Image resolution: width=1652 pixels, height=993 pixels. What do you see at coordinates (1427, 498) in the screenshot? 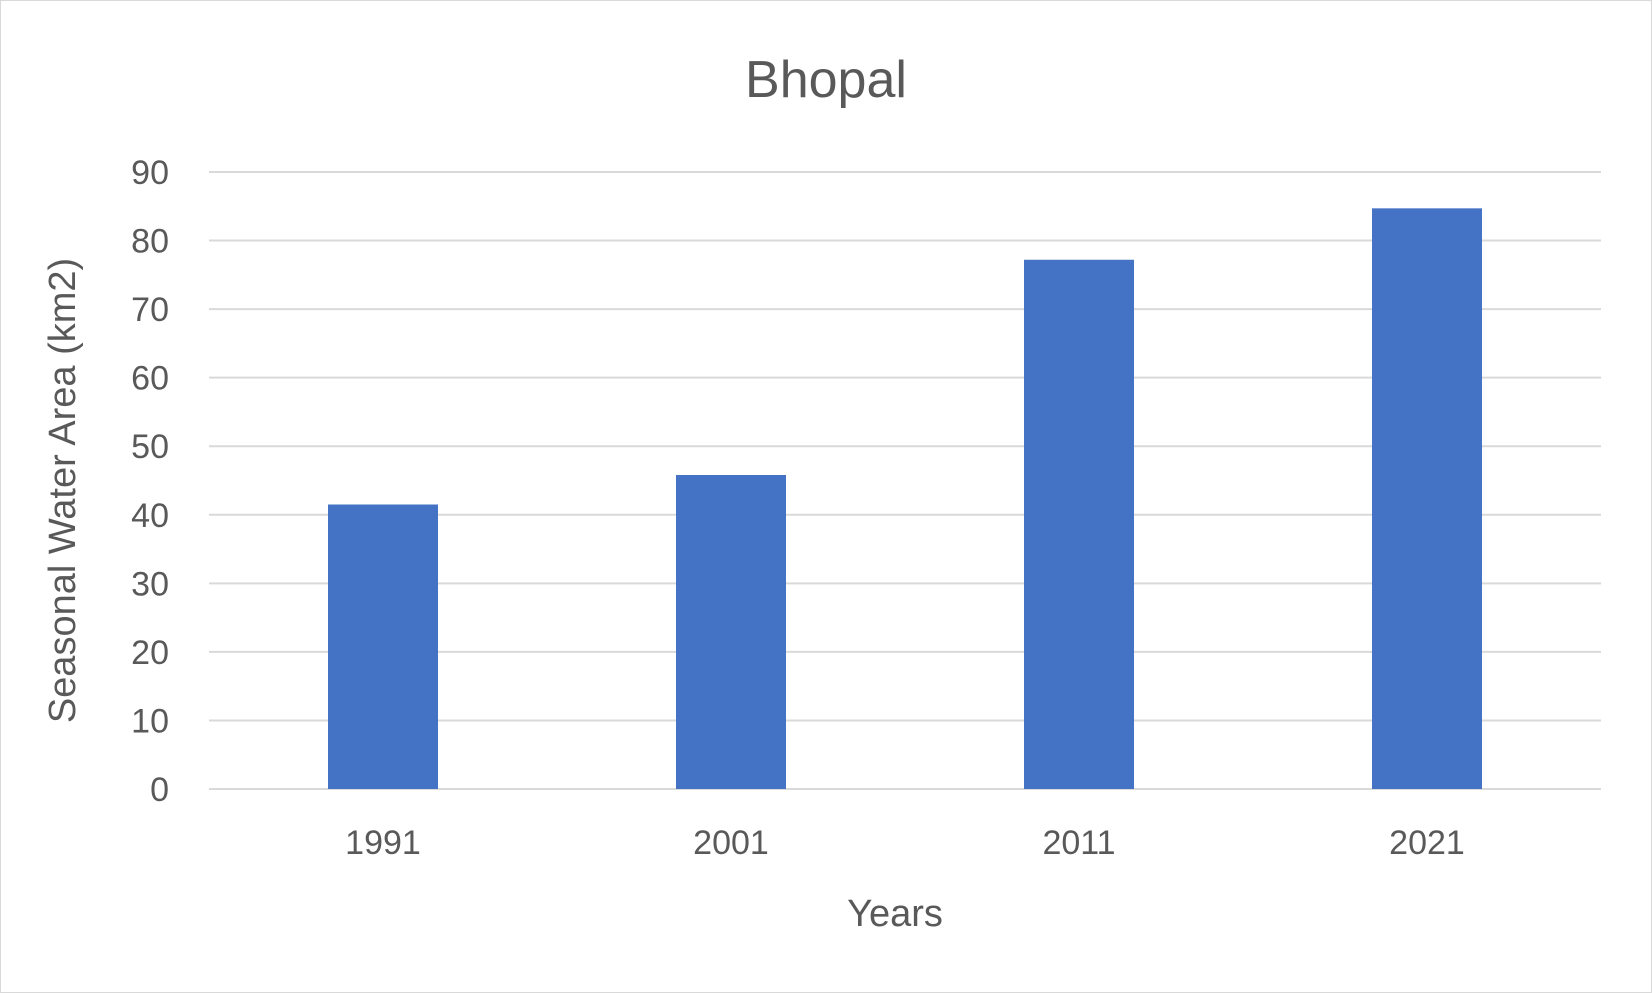
I see `bar-2021` at bounding box center [1427, 498].